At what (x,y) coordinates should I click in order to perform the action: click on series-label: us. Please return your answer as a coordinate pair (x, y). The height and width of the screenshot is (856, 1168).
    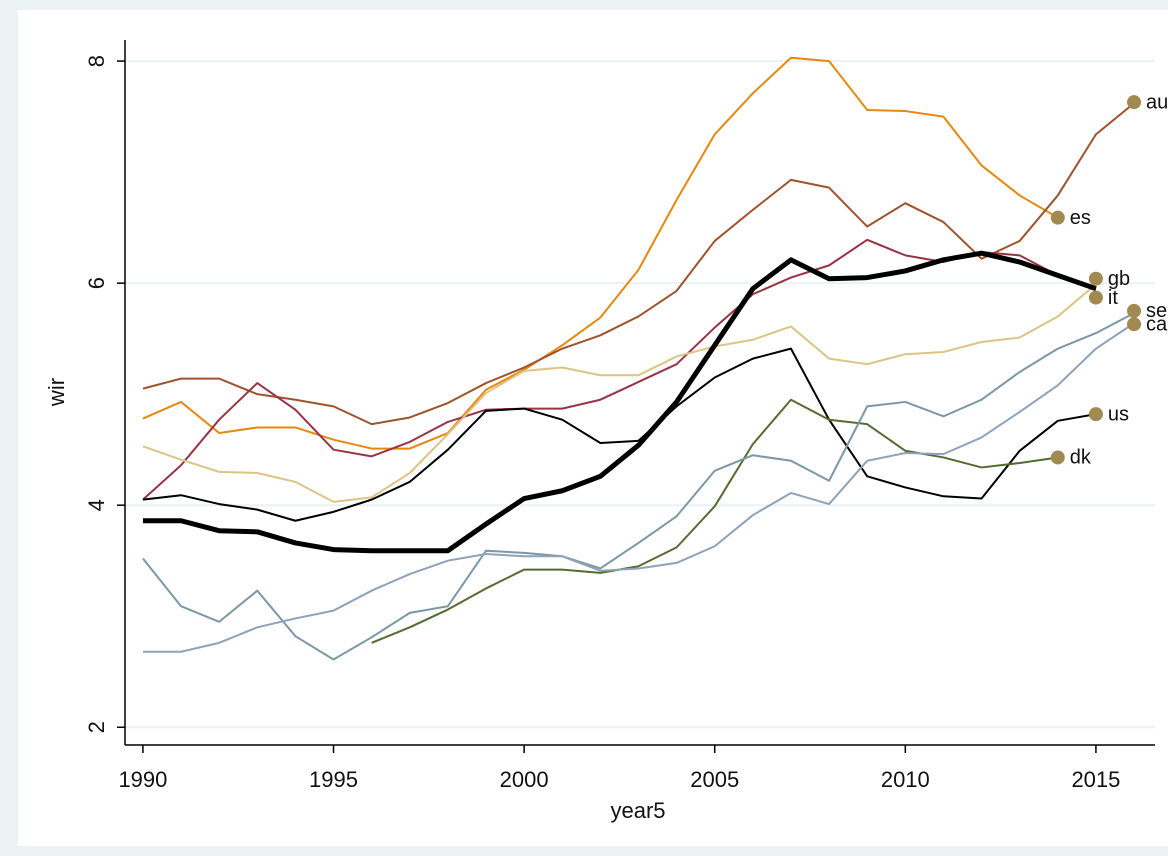
    Looking at the image, I should click on (1118, 414).